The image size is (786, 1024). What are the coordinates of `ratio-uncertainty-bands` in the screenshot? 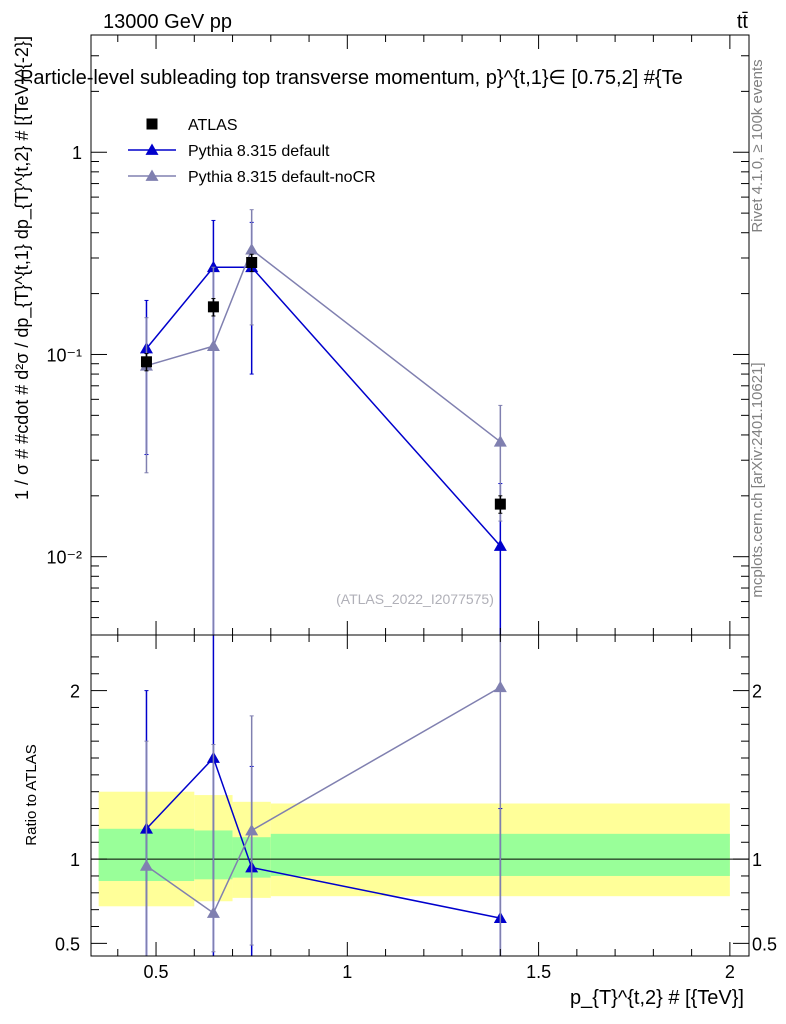 It's located at (414, 849).